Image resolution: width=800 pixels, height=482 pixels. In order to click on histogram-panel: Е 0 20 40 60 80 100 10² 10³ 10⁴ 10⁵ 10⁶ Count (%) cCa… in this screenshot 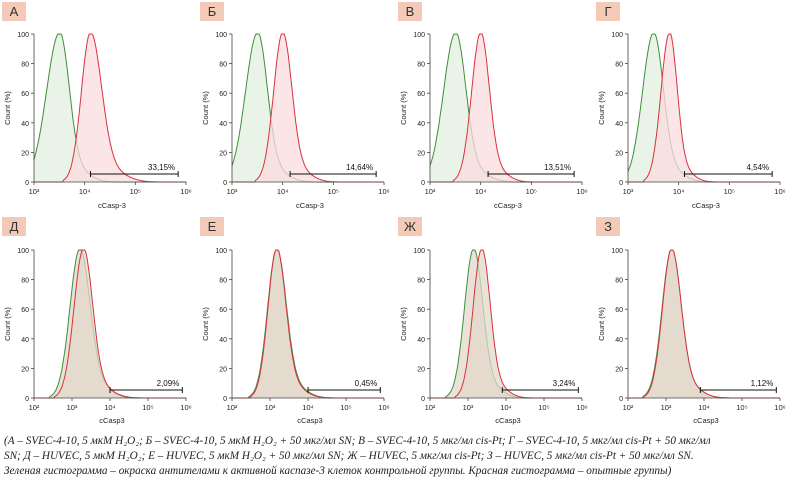, I will do `click(295, 321)`.